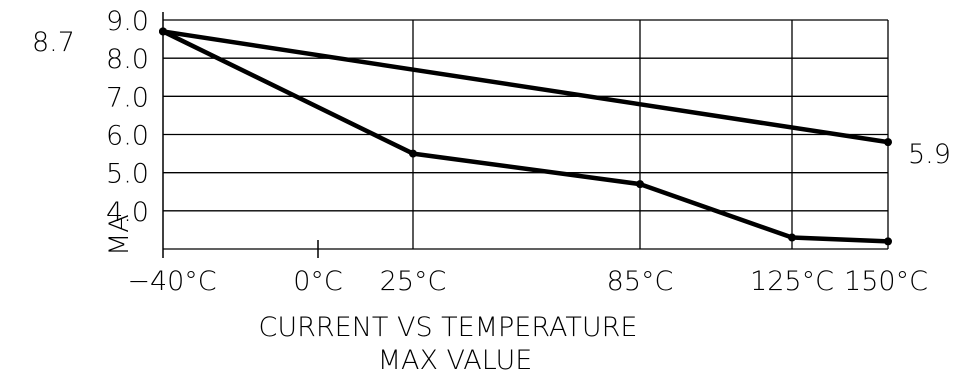 The width and height of the screenshot is (968, 379). I want to click on axes, so click(240, 135).